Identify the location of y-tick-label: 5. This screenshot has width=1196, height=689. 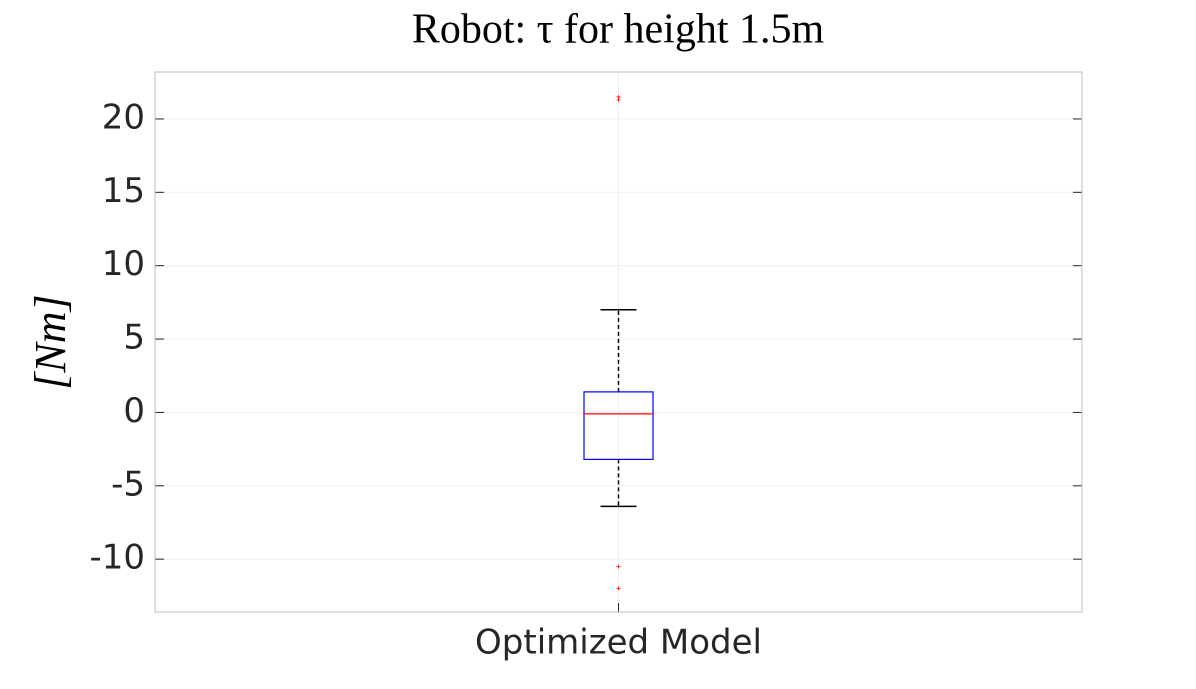
(134, 338).